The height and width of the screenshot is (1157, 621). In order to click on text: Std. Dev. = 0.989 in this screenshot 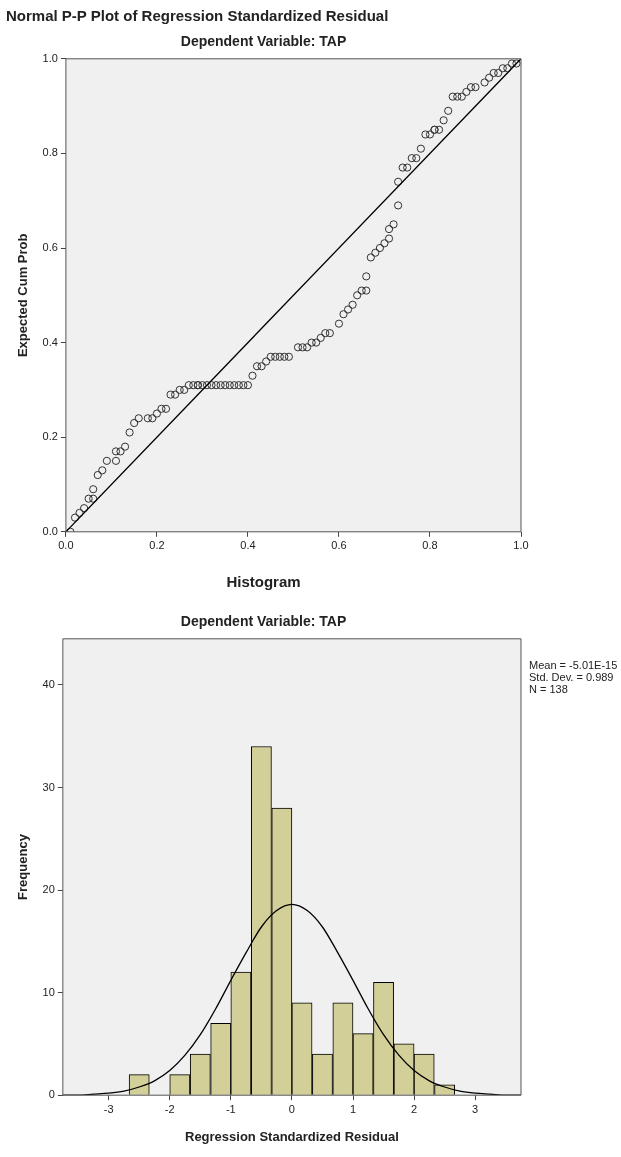, I will do `click(571, 677)`.